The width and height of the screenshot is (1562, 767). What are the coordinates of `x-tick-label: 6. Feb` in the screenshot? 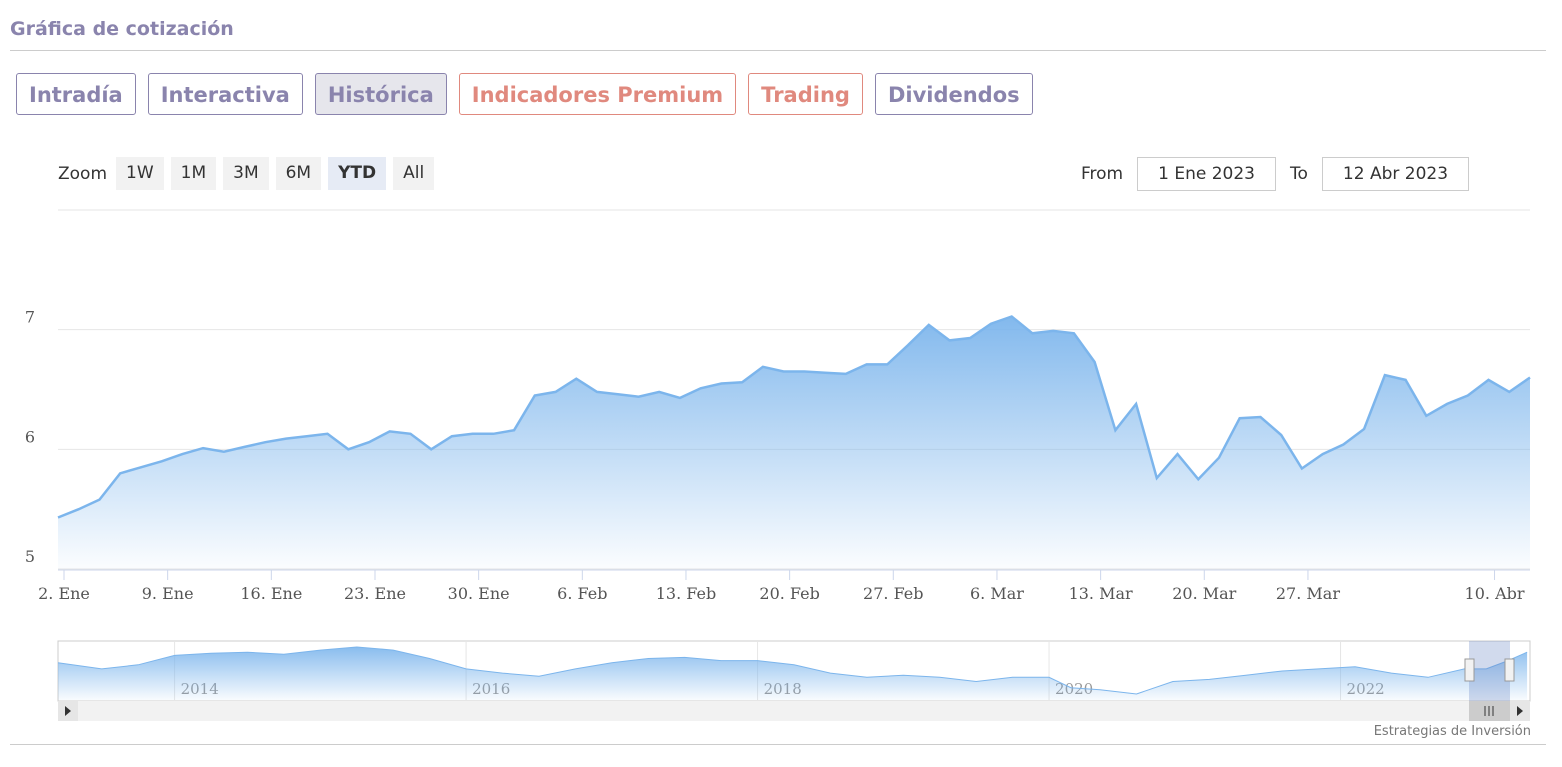 It's located at (582, 593).